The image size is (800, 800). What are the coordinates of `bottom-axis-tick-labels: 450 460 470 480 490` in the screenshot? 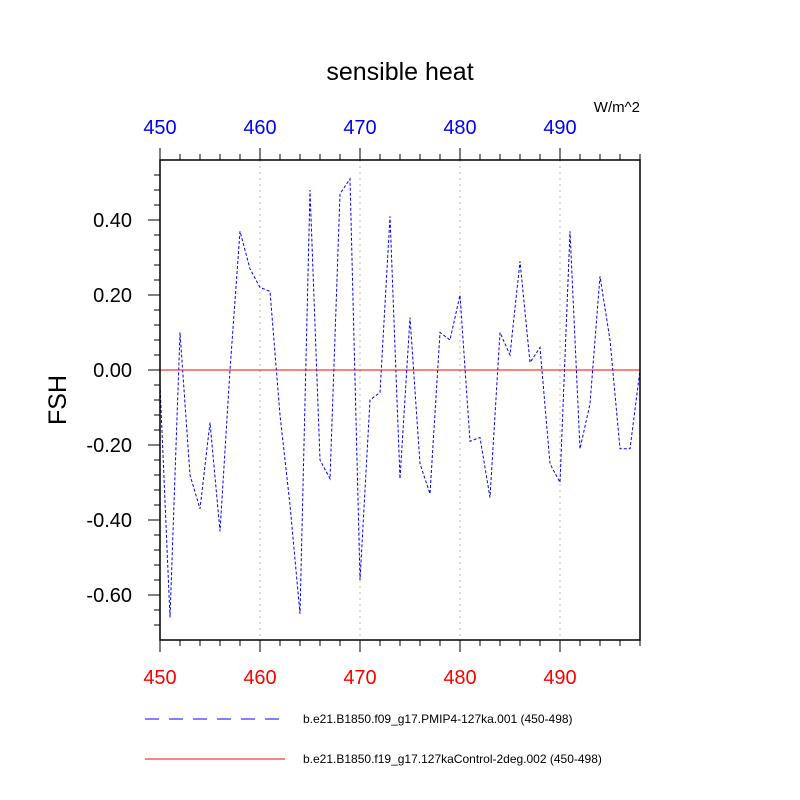 It's located at (359, 678).